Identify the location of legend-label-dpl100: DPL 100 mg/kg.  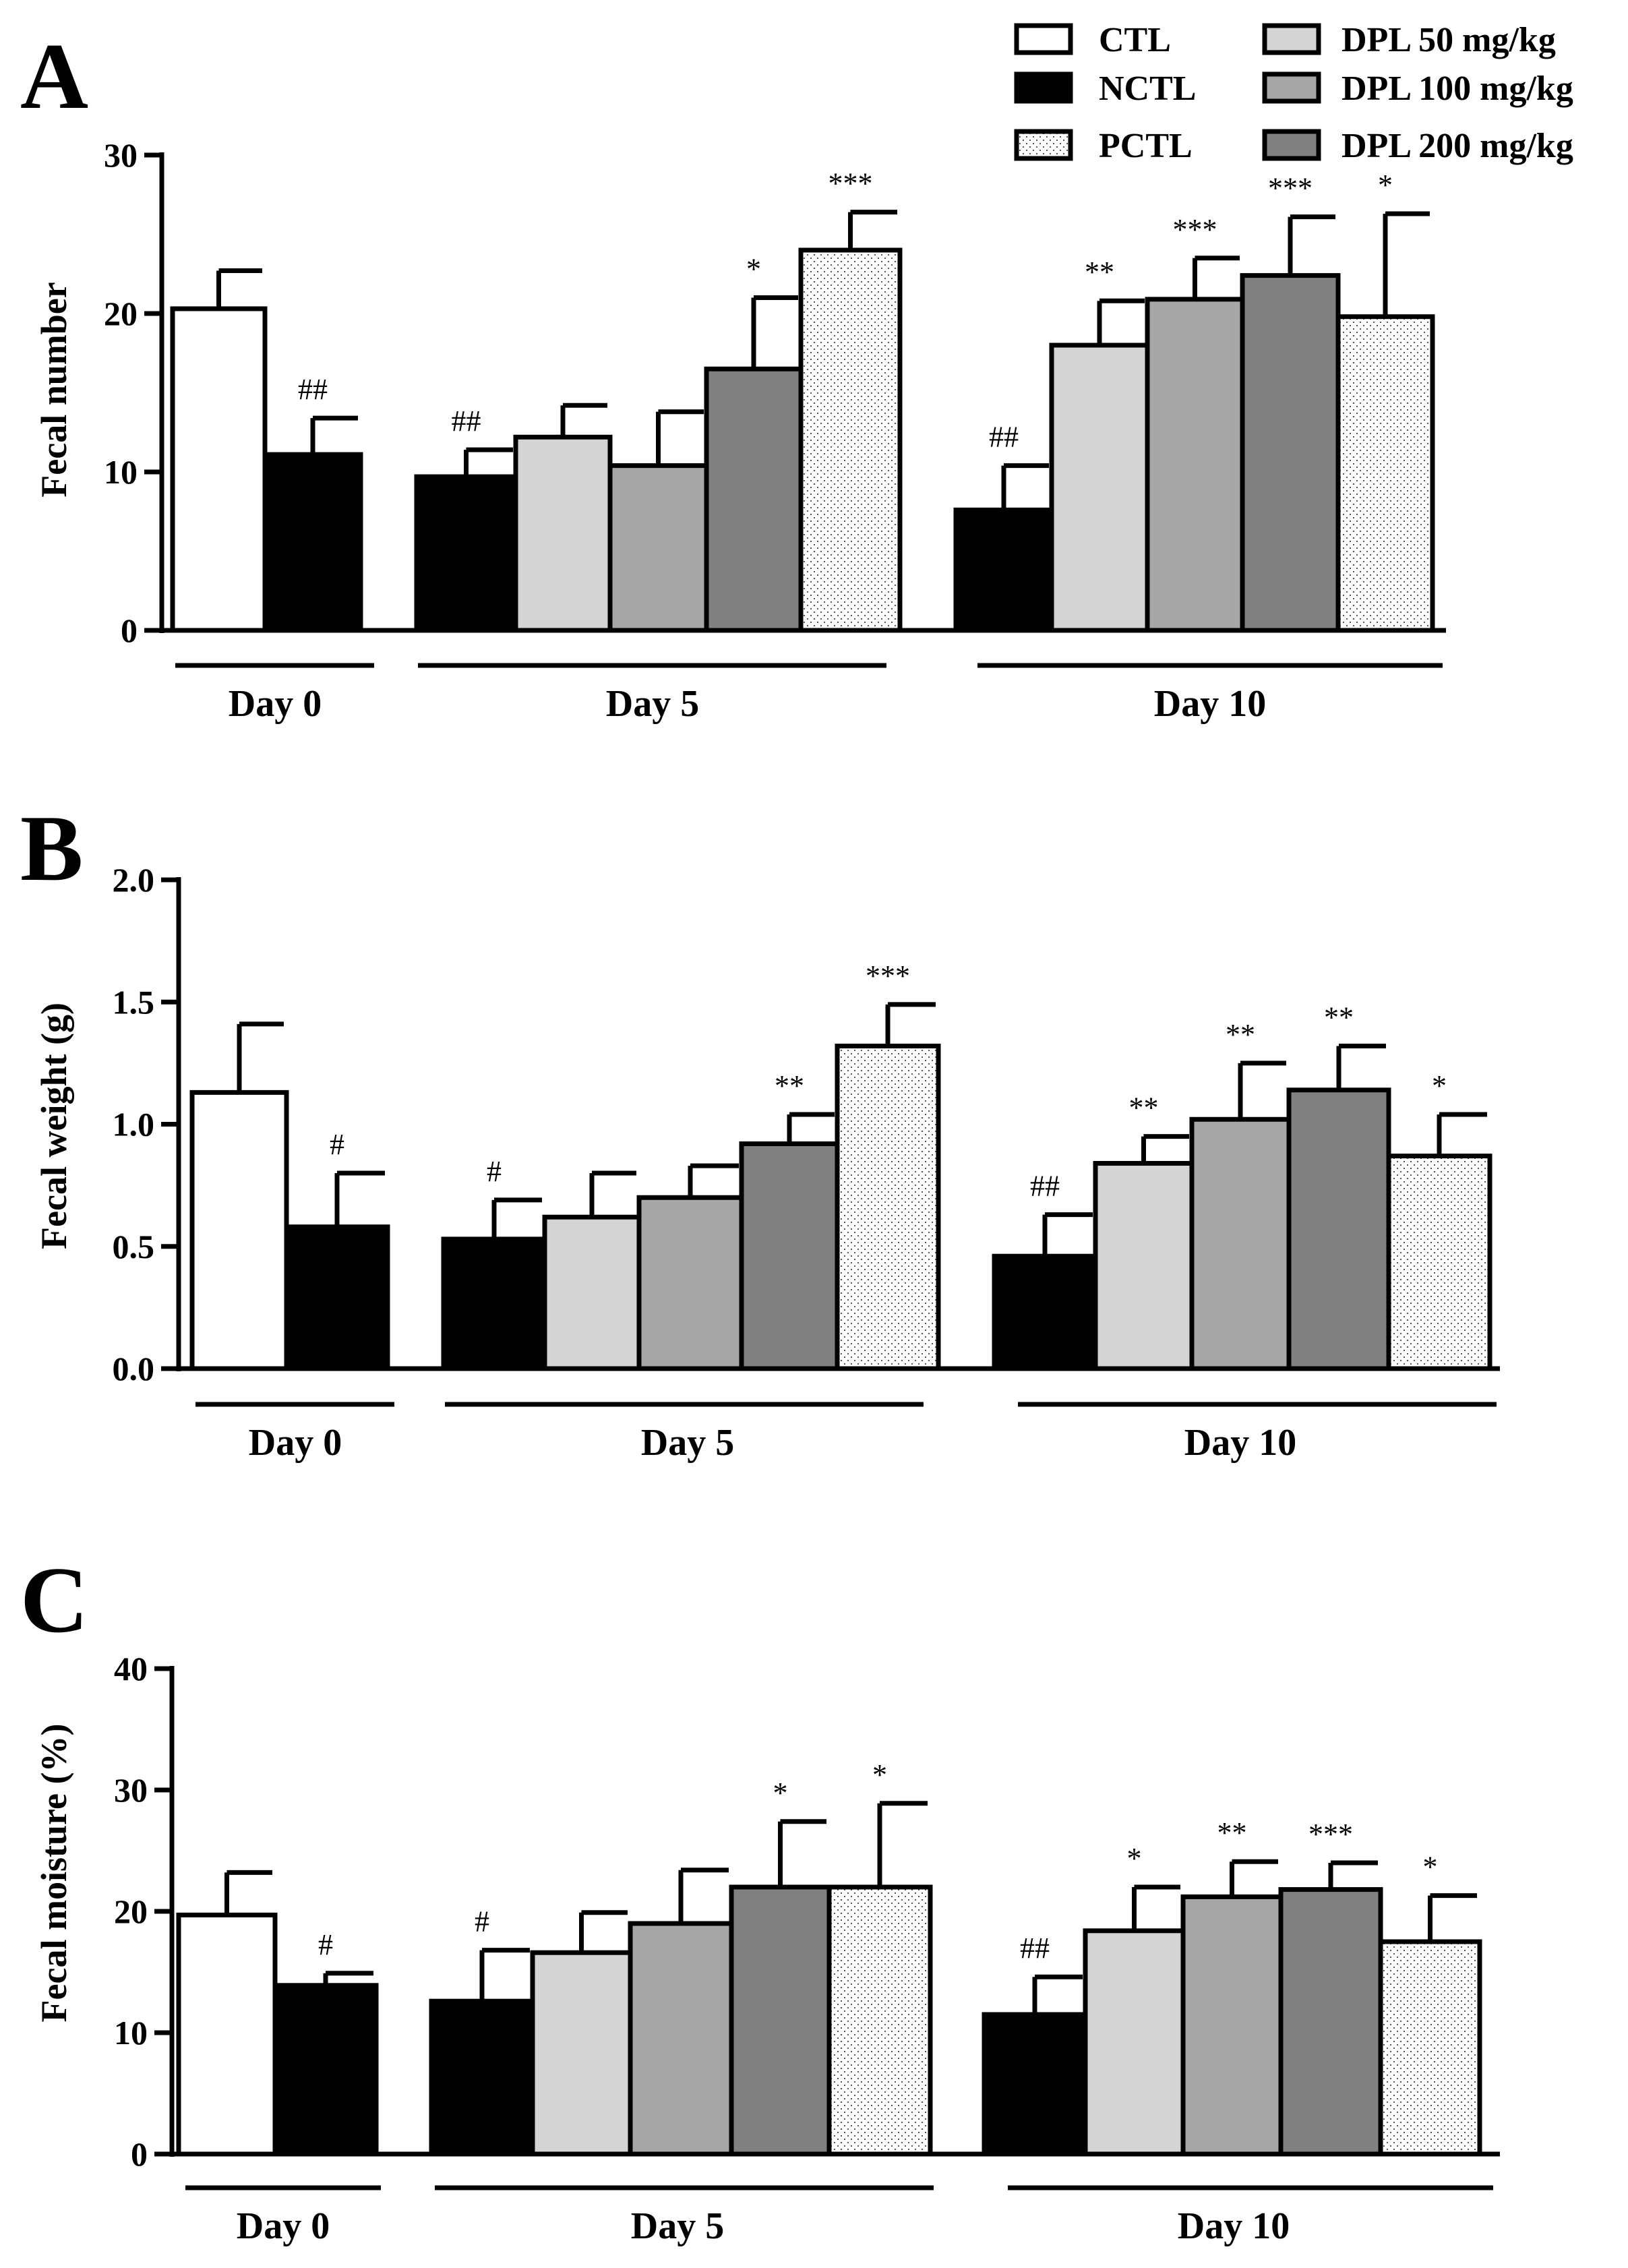
(1457, 88).